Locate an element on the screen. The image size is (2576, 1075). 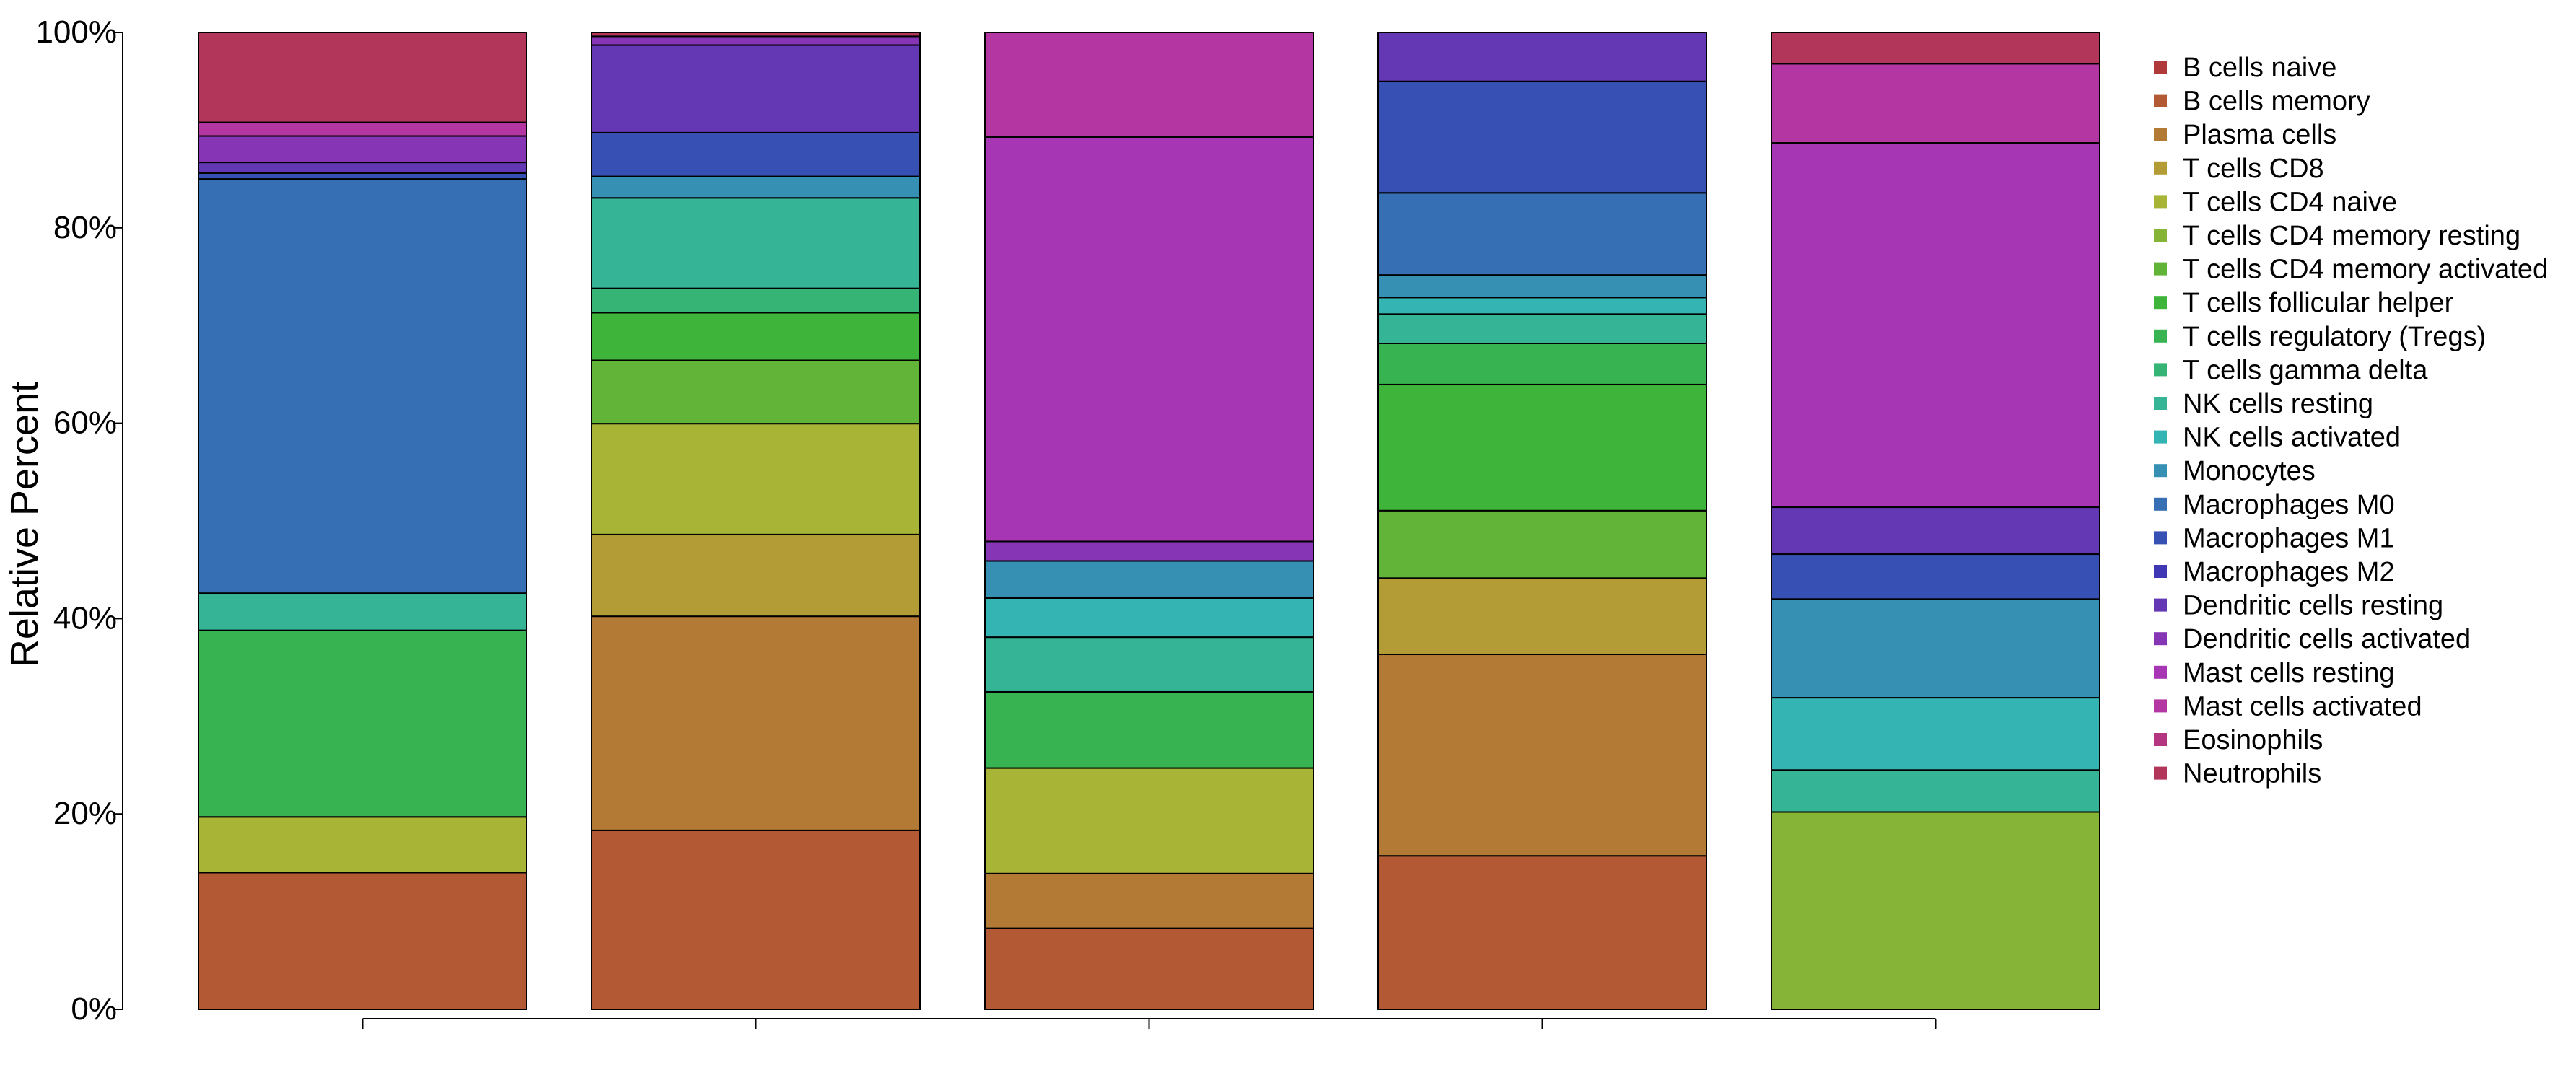
legend-item: Macrophages M0 is located at coordinates (2274, 505).